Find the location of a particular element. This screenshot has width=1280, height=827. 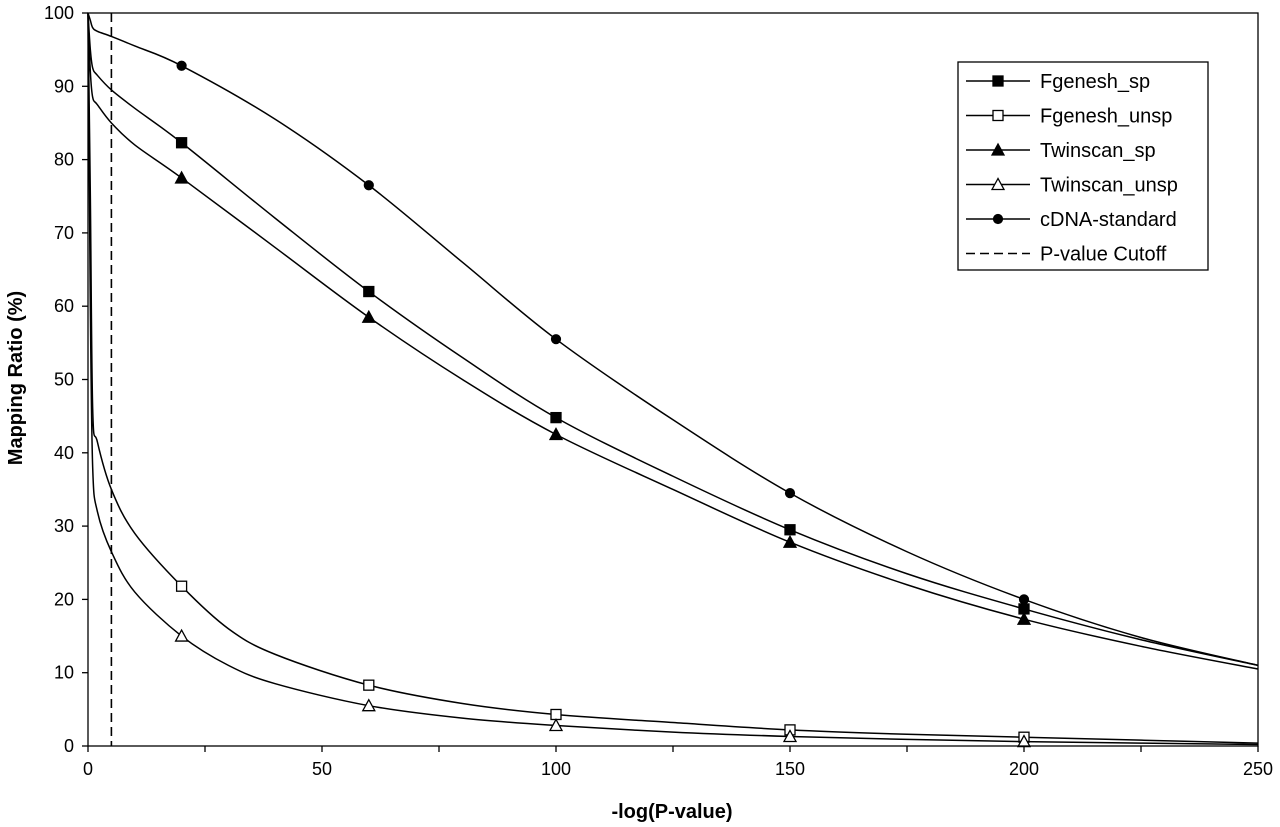

x-axis-title: -log(P-value) is located at coordinates (671, 812).